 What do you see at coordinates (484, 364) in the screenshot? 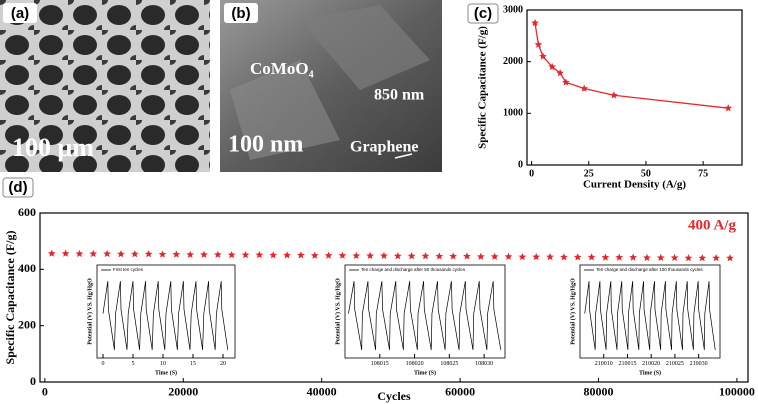
I see `x-tick-label: 108030` at bounding box center [484, 364].